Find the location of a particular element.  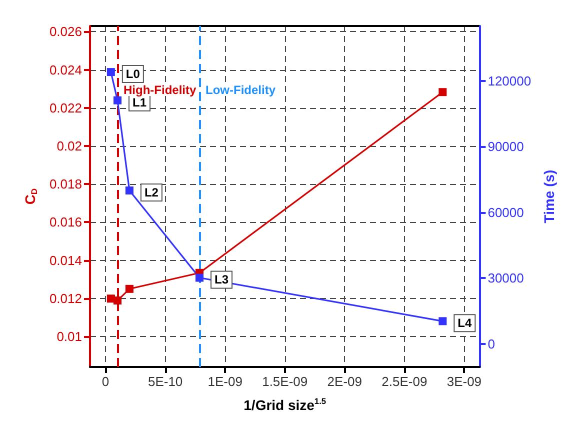

data-label: L1 is located at coordinates (139, 102).